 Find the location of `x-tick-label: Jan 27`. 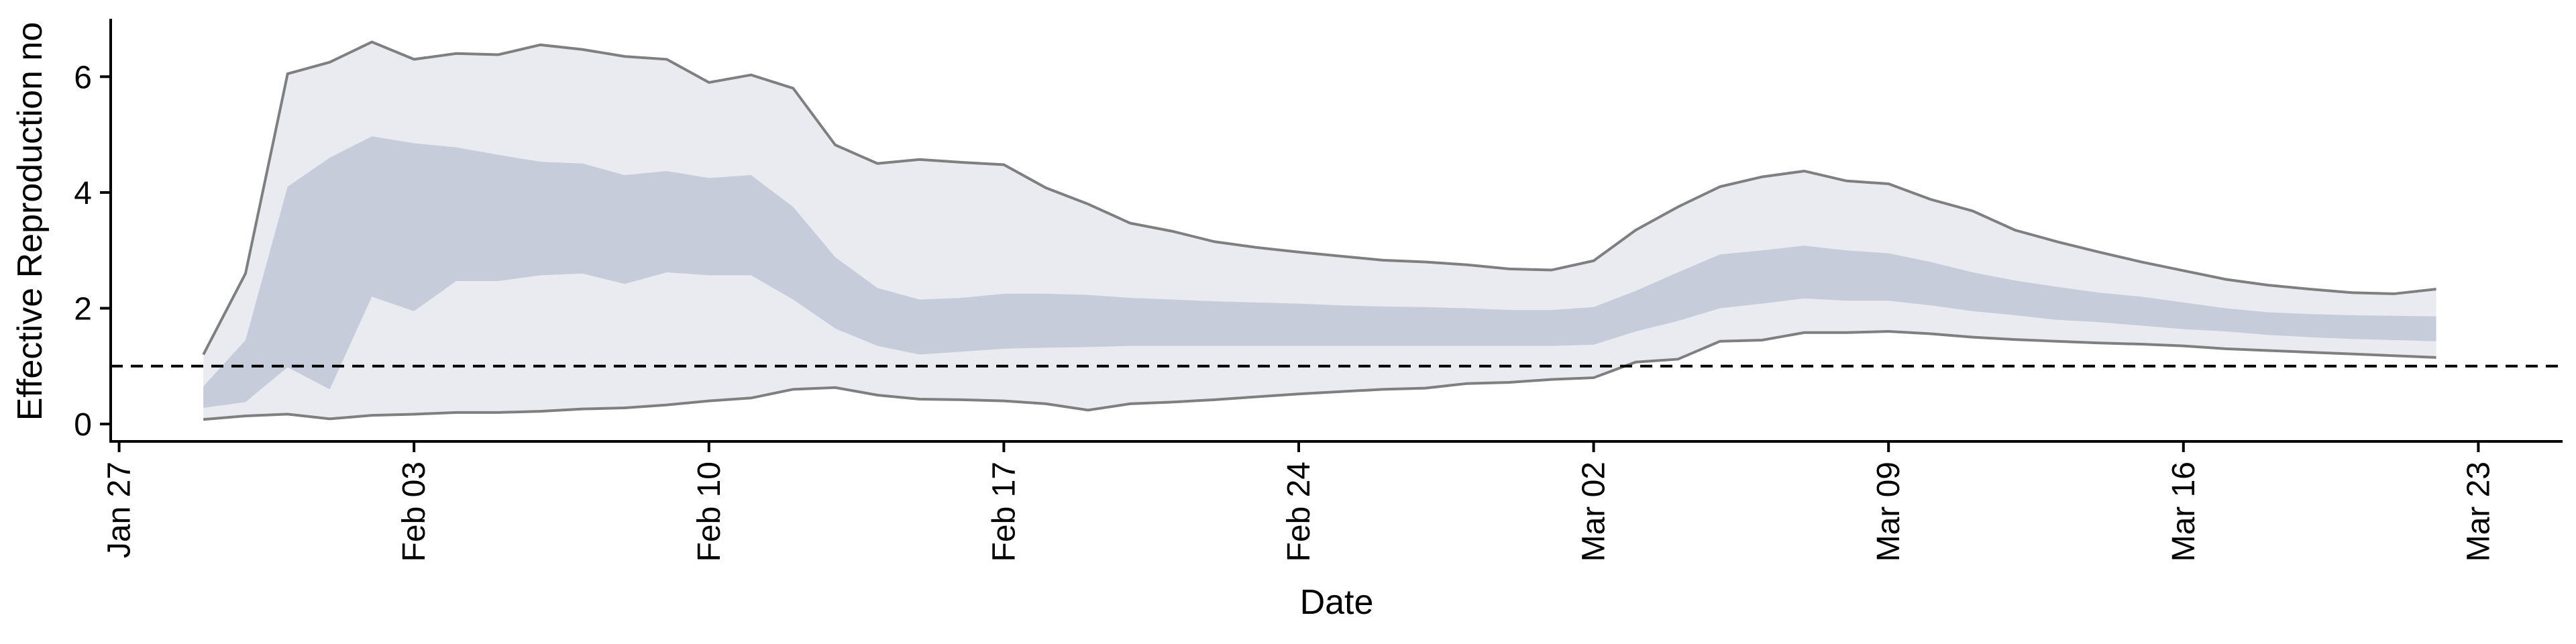

x-tick-label: Jan 27 is located at coordinates (120, 510).